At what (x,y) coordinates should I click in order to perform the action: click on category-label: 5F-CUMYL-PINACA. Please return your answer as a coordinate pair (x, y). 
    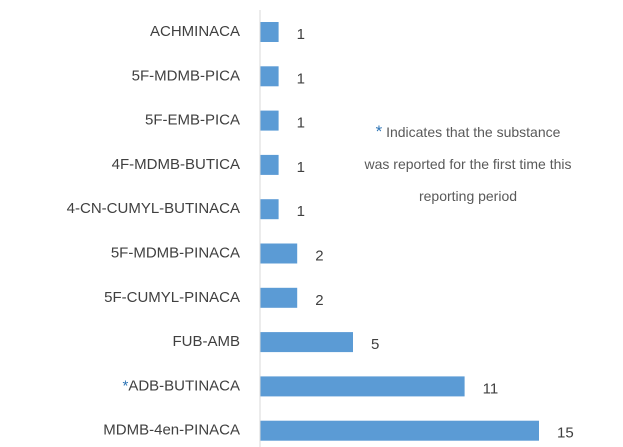
    Looking at the image, I should click on (172, 297).